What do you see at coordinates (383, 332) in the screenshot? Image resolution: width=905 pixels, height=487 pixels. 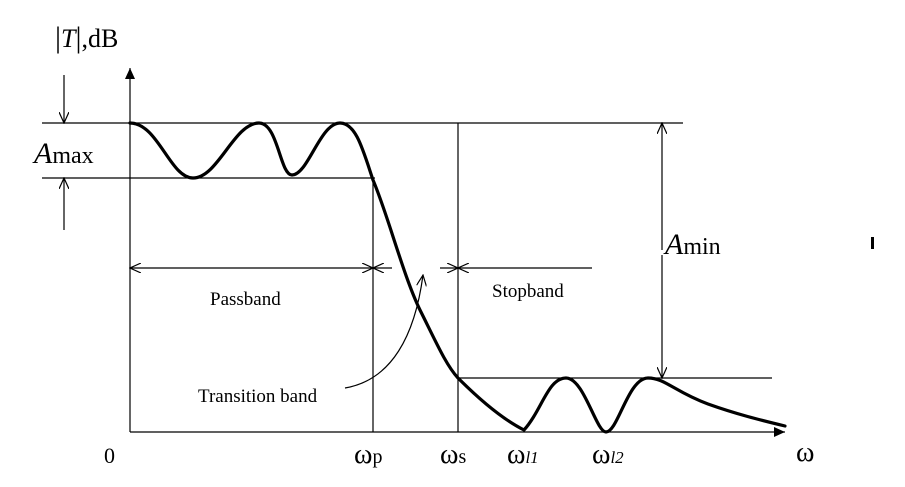 I see `transition-band-pointer` at bounding box center [383, 332].